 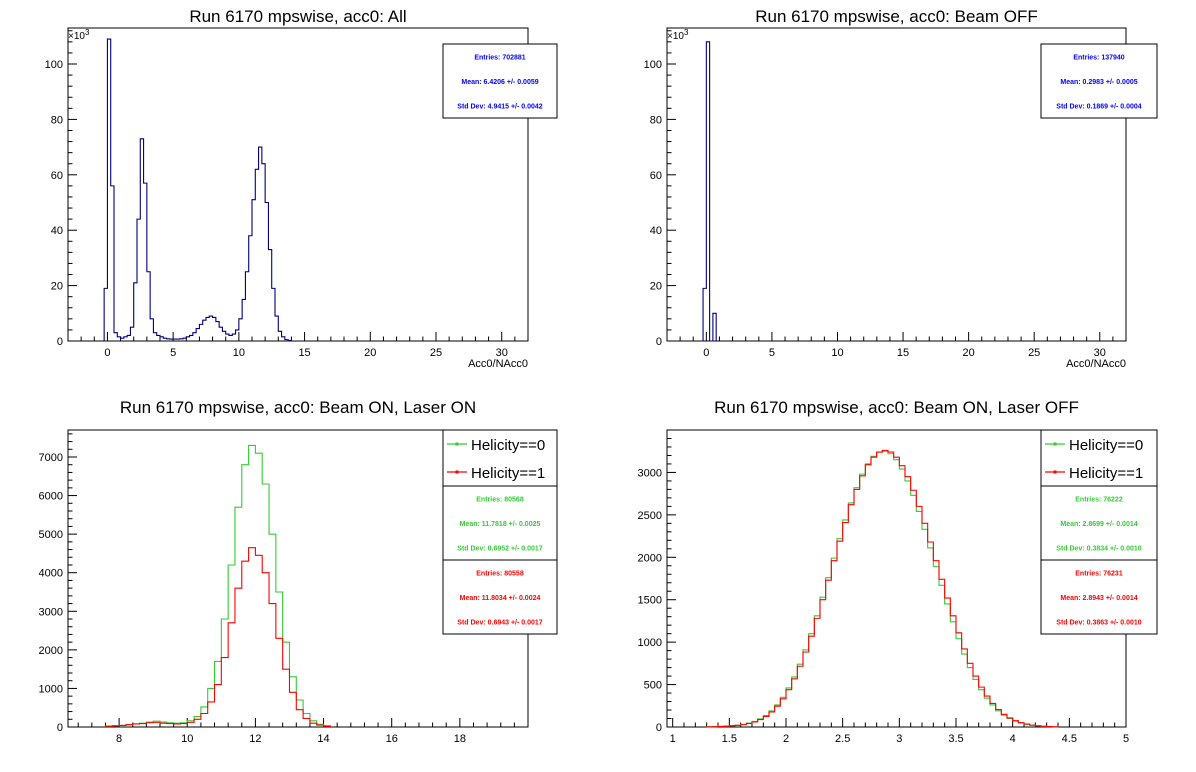 I want to click on x-tick-label: 16, so click(x=392, y=739).